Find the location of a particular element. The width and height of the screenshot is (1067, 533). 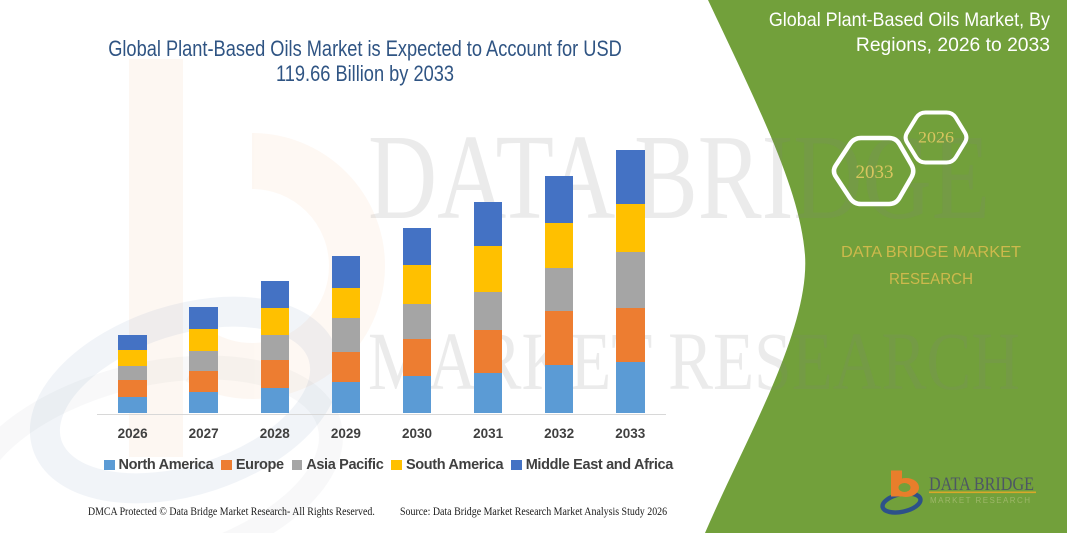

bar-segment-2032-north-america is located at coordinates (559, 389).